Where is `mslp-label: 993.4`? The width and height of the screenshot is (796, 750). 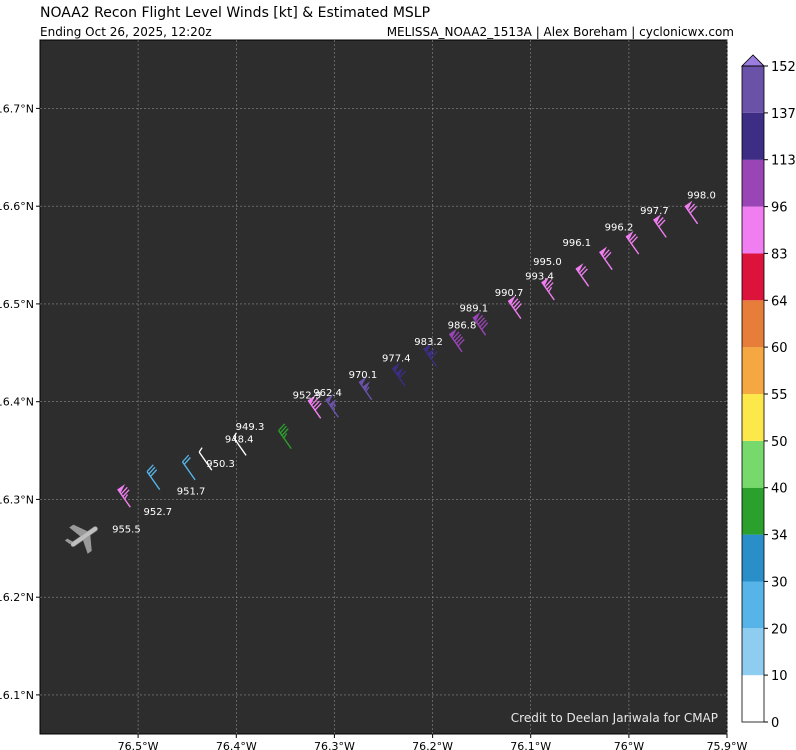 mslp-label: 993.4 is located at coordinates (539, 277).